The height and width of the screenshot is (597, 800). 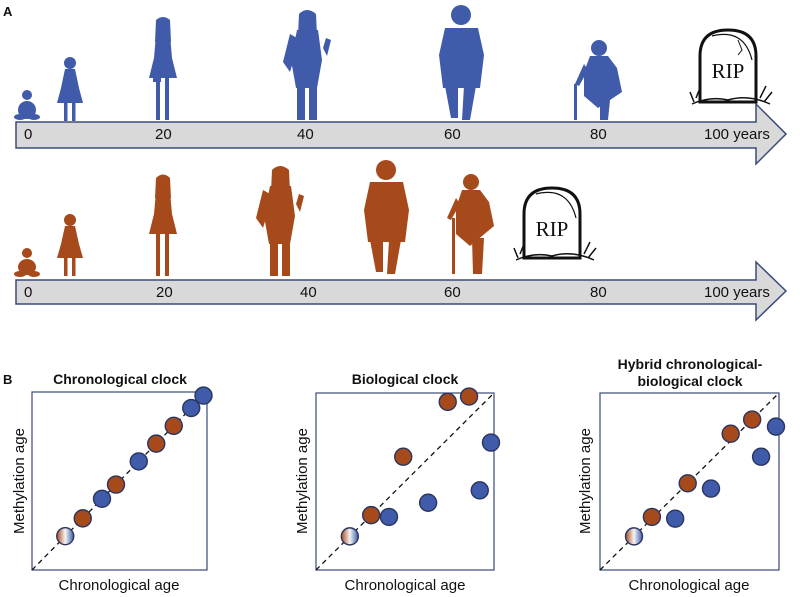 What do you see at coordinates (689, 381) in the screenshot?
I see `chart-3-title-line-2: biological clock` at bounding box center [689, 381].